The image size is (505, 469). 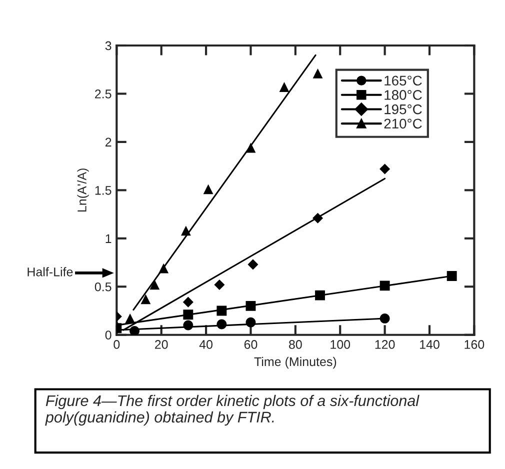 I want to click on y-tick-label: 3, so click(x=108, y=45).